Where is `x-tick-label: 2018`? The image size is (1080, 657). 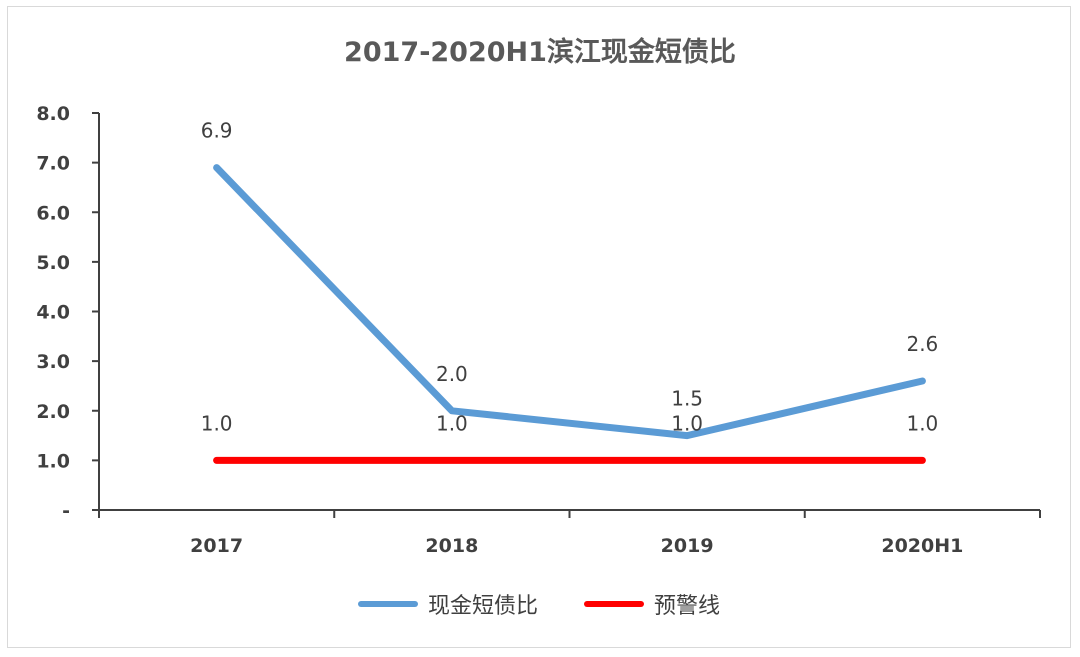
x-tick-label: 2018 is located at coordinates (451, 546).